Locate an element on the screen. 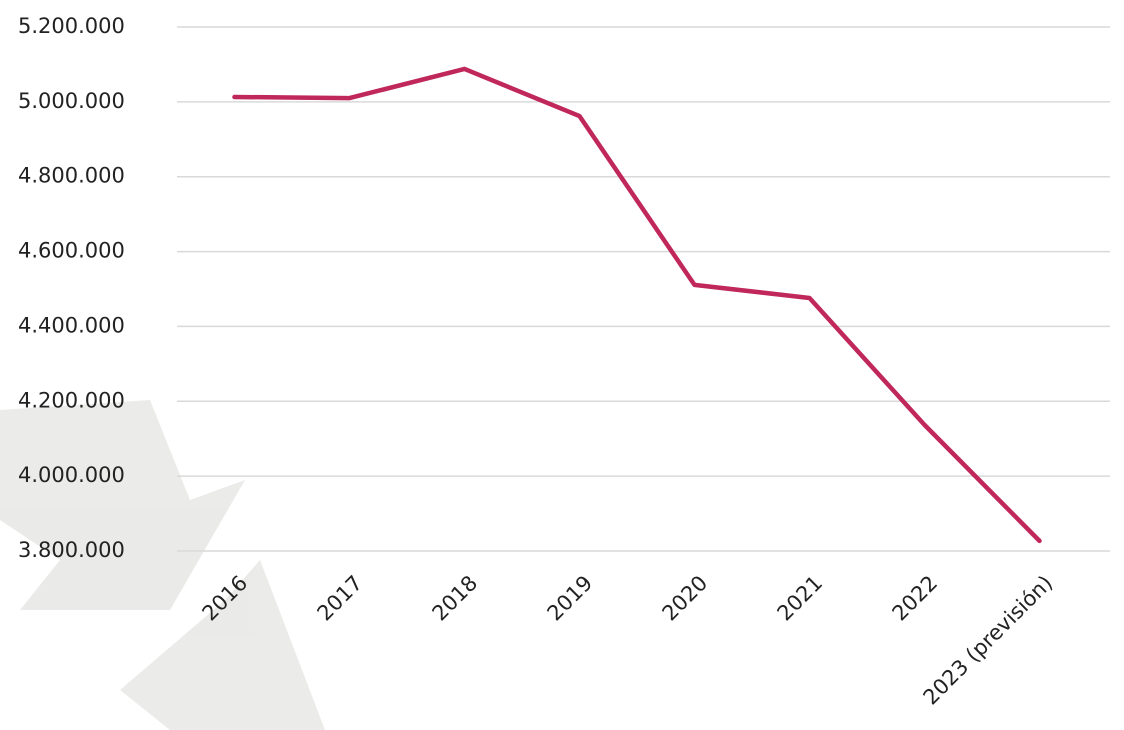  y-tick-label: 4.800.000 is located at coordinates (71, 176).